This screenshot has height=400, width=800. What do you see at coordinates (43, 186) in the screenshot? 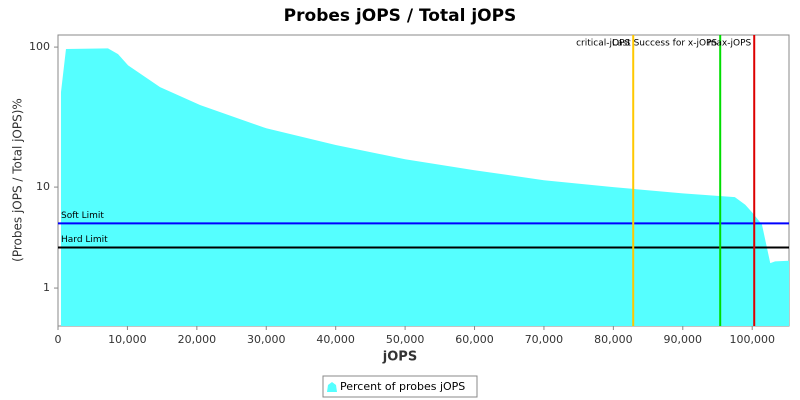
I see `y-tick-label: 10` at bounding box center [43, 186].